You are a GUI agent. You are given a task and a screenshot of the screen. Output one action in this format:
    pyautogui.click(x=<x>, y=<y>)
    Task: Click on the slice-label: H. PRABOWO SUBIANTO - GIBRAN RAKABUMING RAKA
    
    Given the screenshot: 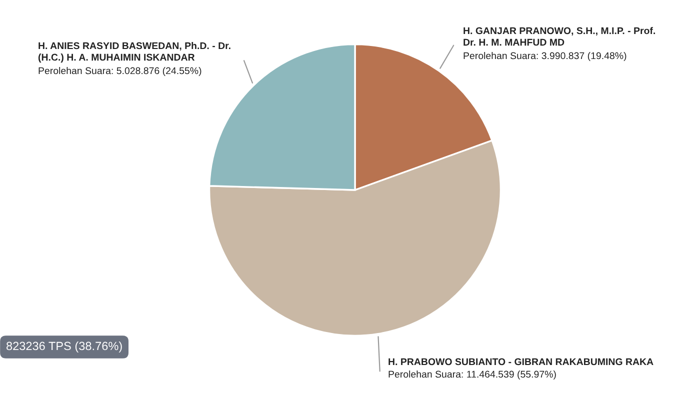 What is the action you would take?
    pyautogui.click(x=521, y=362)
    